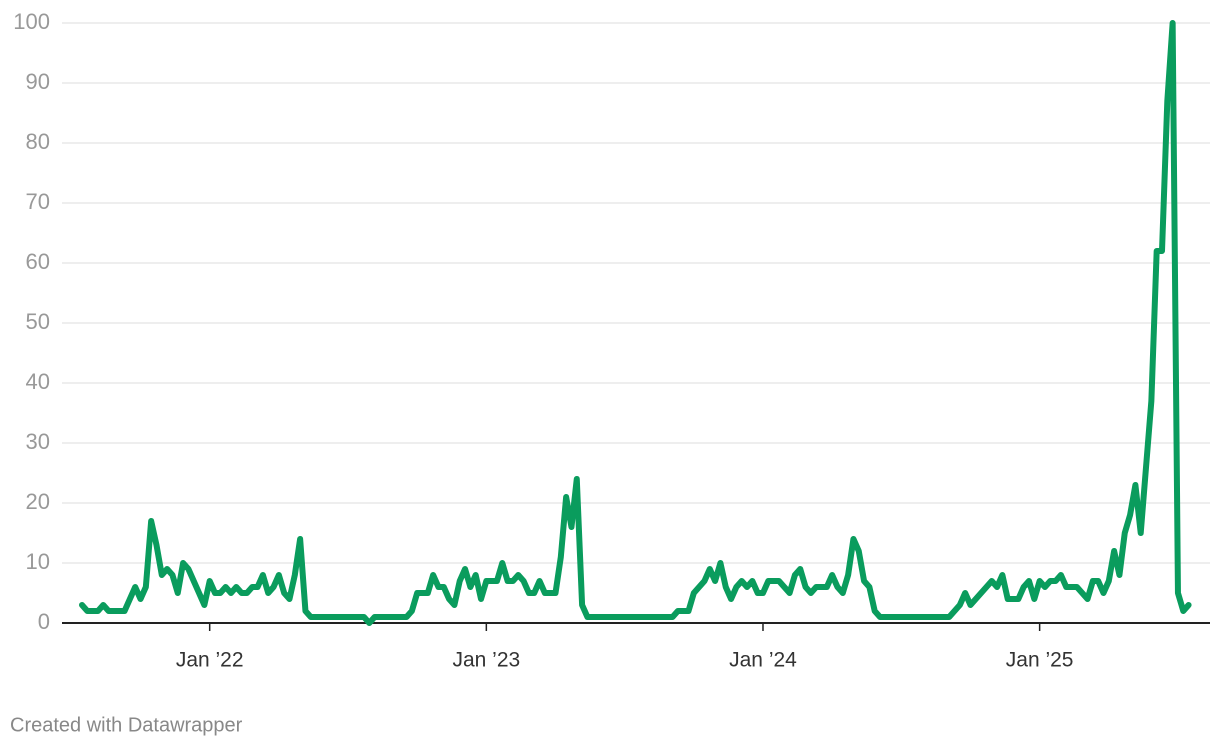 This screenshot has width=1220, height=750. Describe the element at coordinates (31, 21) in the screenshot. I see `y-tick-label: 100` at that location.